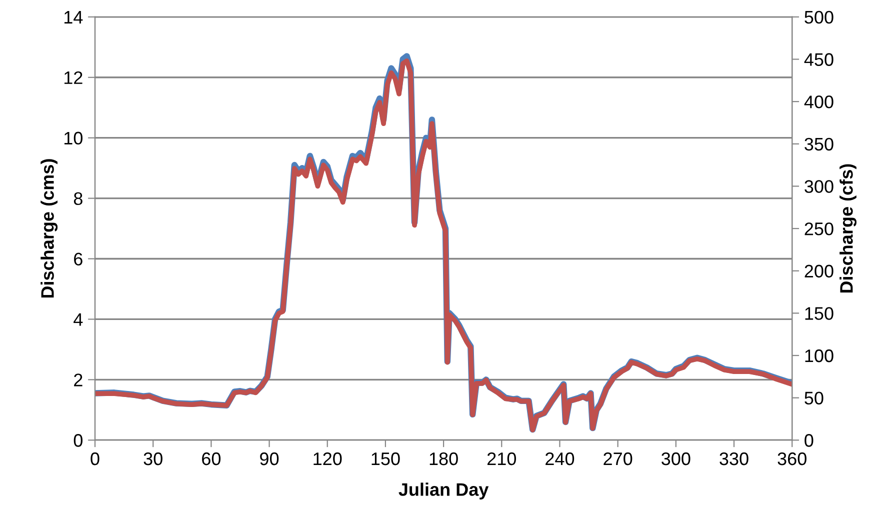  What do you see at coordinates (819, 59) in the screenshot?
I see `y2-tick-label: 450` at bounding box center [819, 59].